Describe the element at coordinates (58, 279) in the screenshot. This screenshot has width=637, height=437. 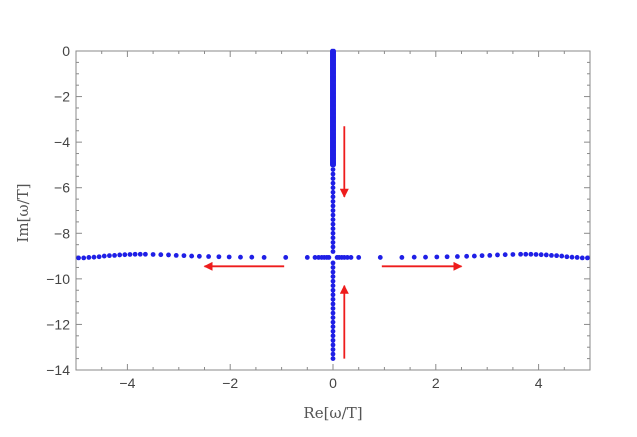
I see `y-tick-label: −10` at that location.